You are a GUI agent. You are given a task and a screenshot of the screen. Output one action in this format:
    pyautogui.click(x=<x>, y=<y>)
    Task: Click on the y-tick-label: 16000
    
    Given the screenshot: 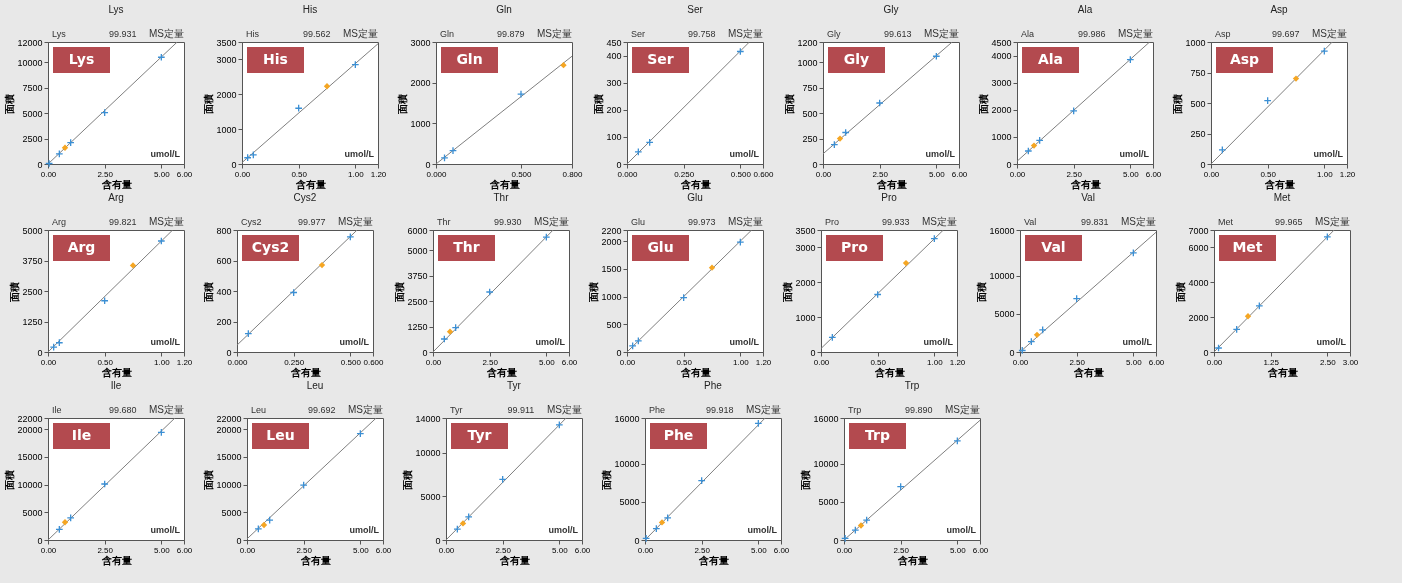 What is the action you would take?
    pyautogui.click(x=826, y=418)
    